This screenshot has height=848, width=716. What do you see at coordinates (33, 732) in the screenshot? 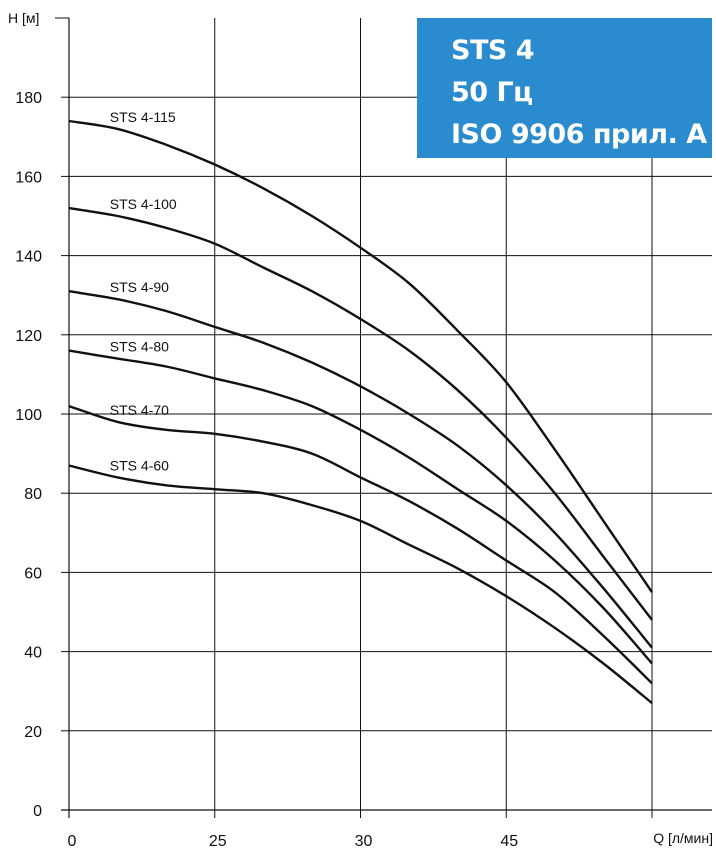
I see `y-tick-label: 20` at bounding box center [33, 732].